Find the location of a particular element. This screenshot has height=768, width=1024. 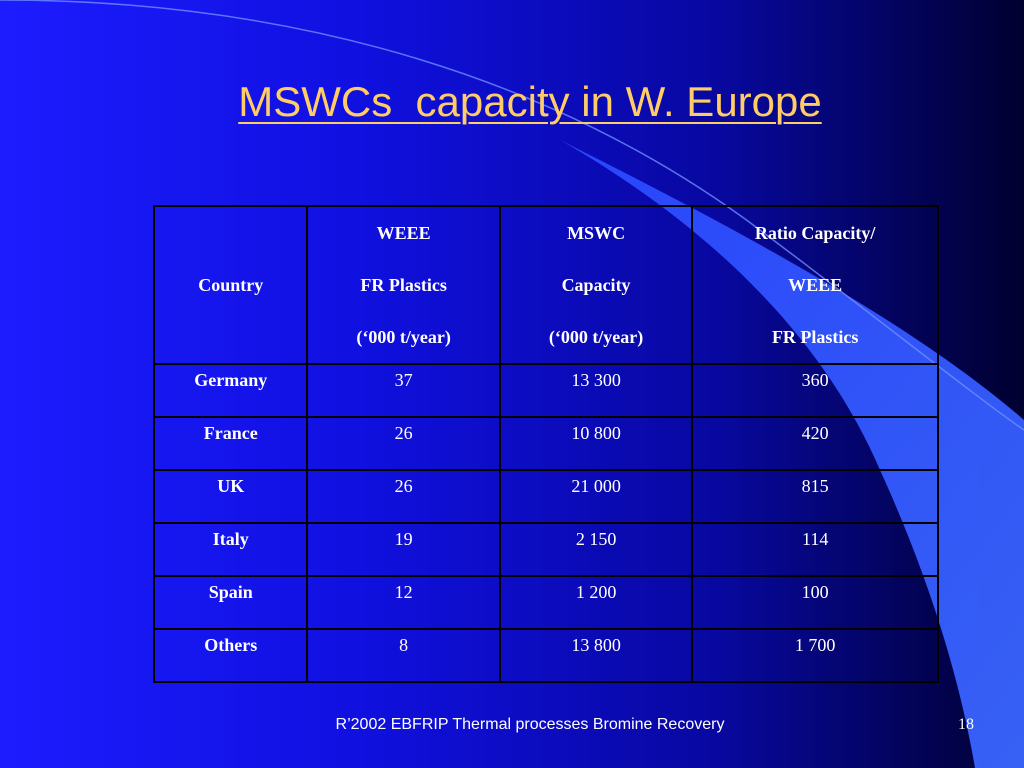

country-cell: Italy is located at coordinates (230, 549).